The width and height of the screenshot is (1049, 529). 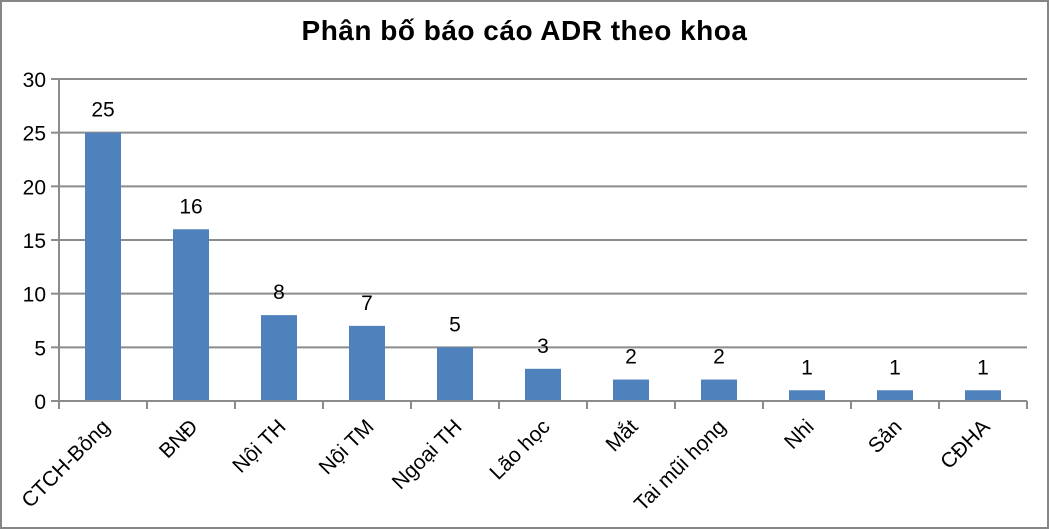 What do you see at coordinates (622, 435) in the screenshot?
I see `x-axis-label: Mắt` at bounding box center [622, 435].